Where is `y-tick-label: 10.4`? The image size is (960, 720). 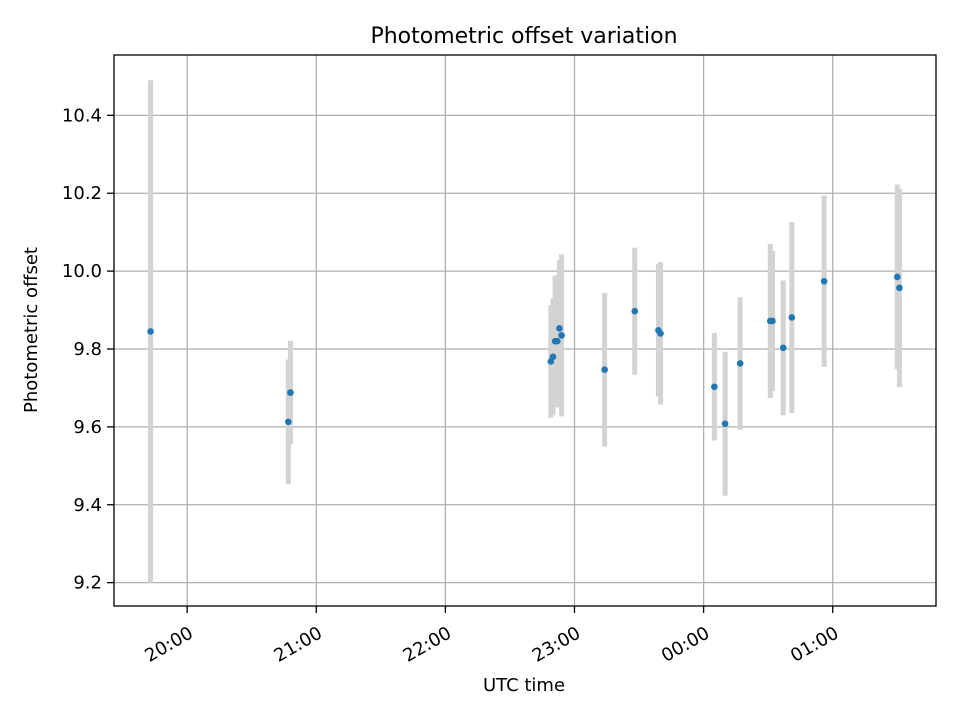 y-tick-label: 10.4 is located at coordinates (82, 115).